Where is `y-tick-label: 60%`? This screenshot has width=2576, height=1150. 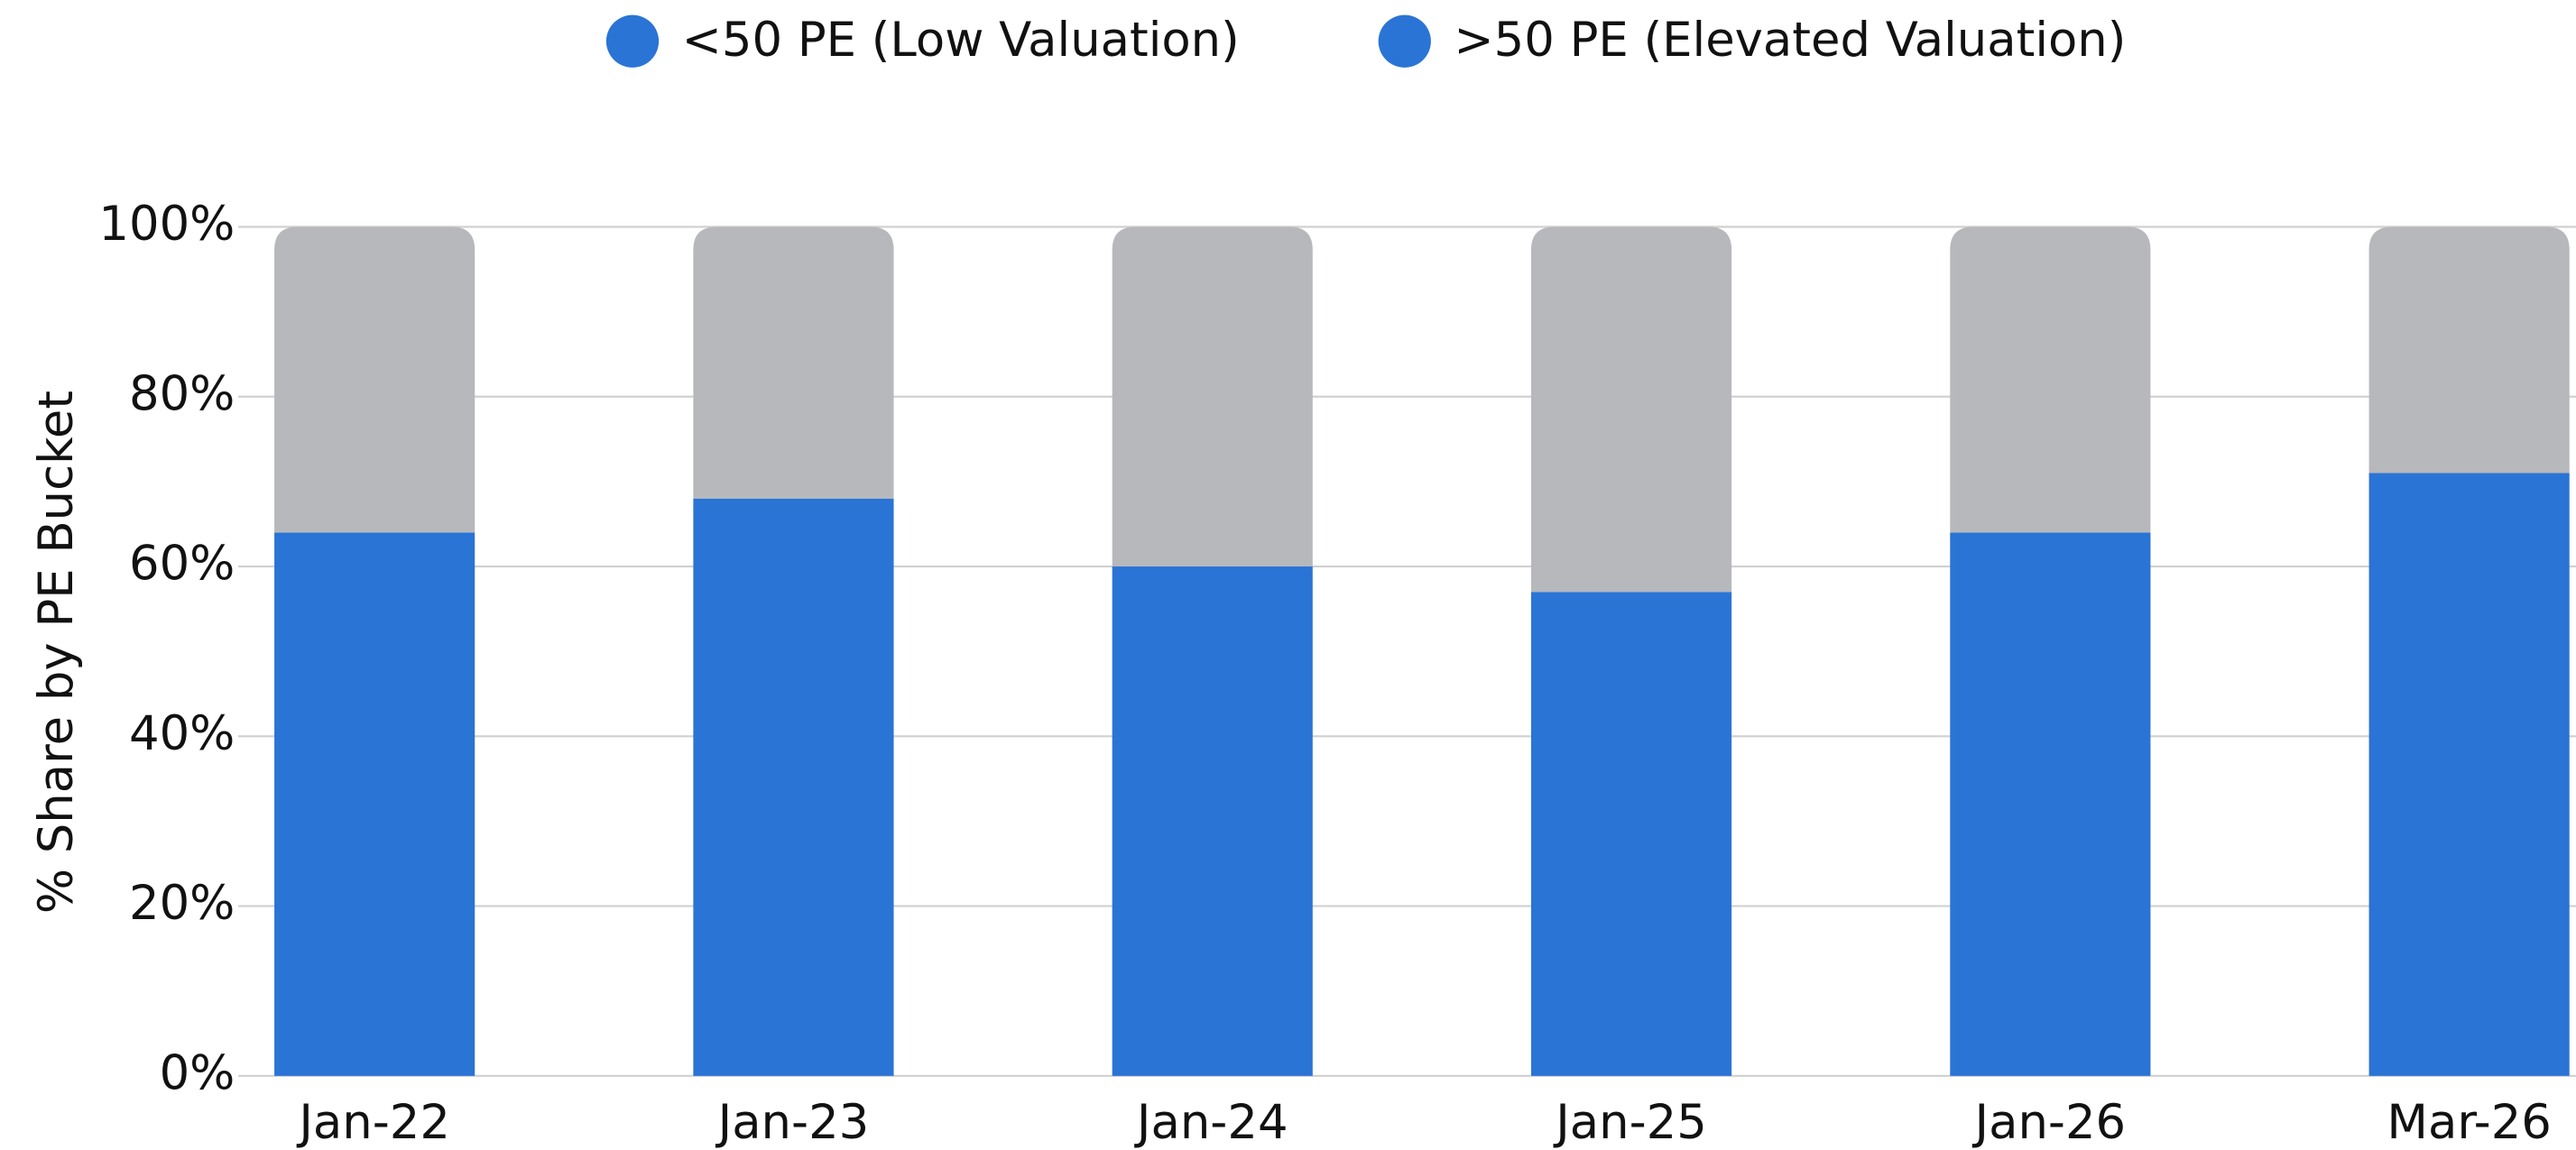
y-tick-label: 60% is located at coordinates (182, 564).